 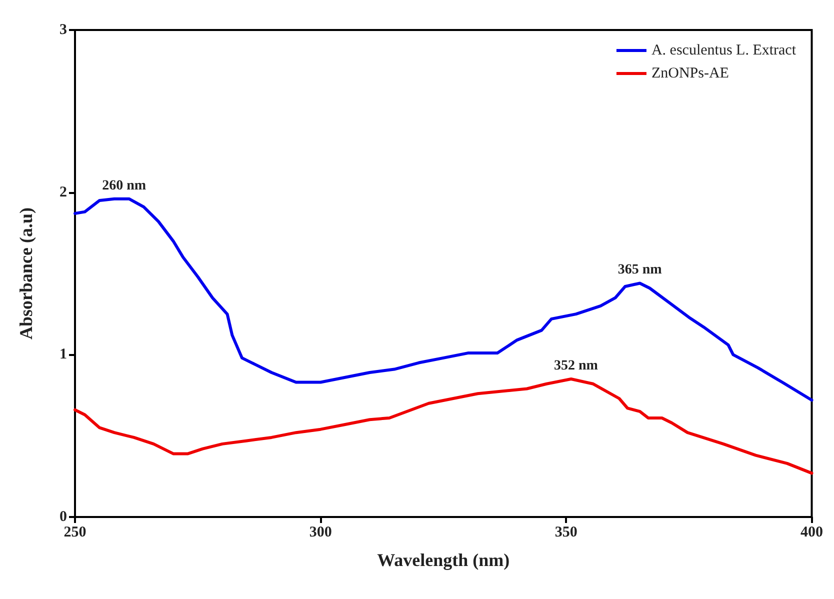 I want to click on y-tick-label: 0, so click(x=63, y=517).